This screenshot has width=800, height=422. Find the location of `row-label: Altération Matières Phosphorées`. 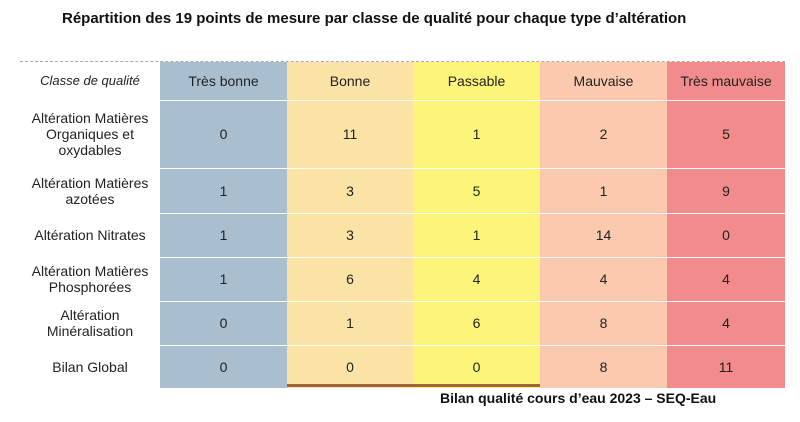

row-label: Altération Matières Phosphorées is located at coordinates (90, 279).